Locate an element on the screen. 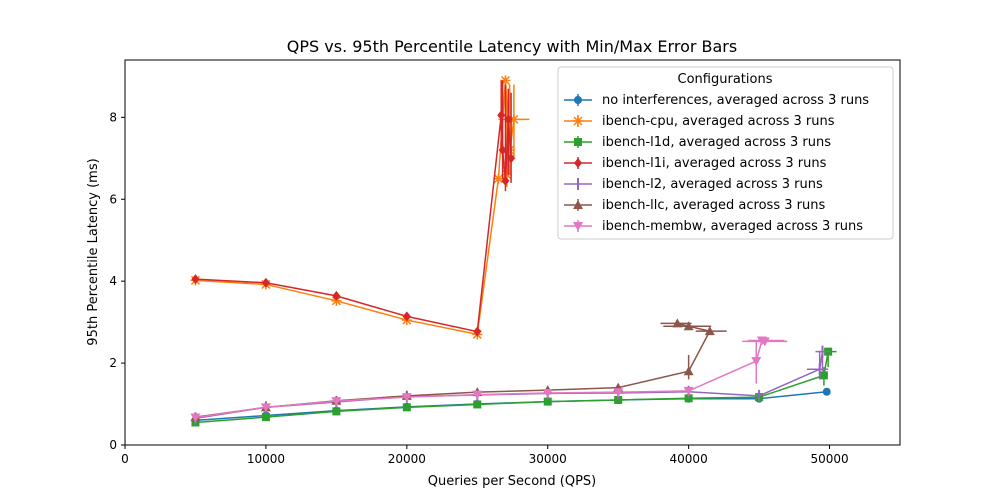  legend-label: ibench-llc, averaged across 3 runs is located at coordinates (713, 205).